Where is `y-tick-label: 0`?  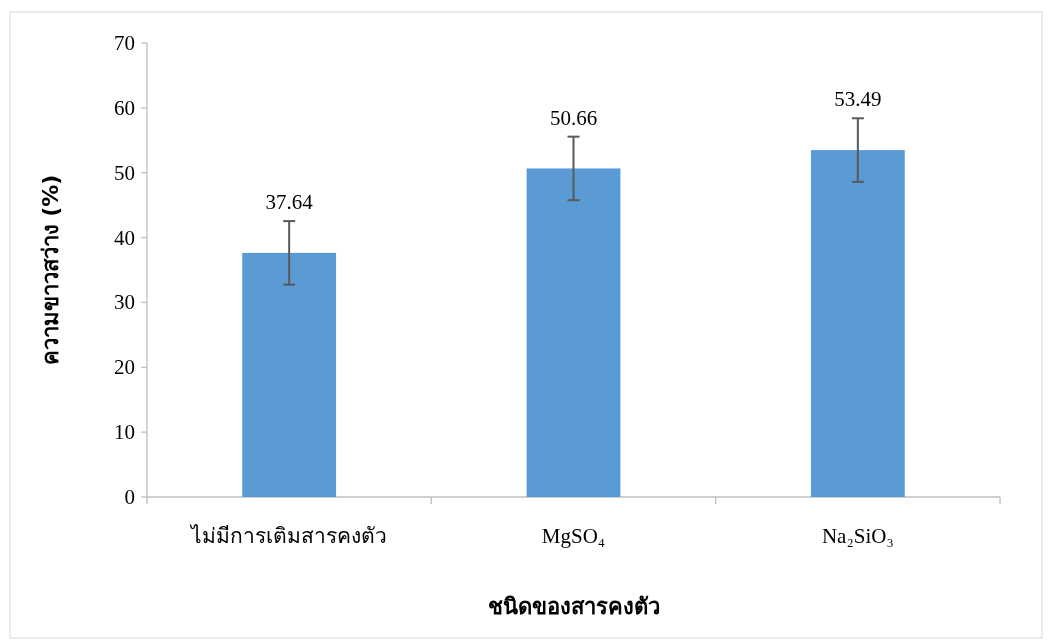 y-tick-label: 0 is located at coordinates (129, 497).